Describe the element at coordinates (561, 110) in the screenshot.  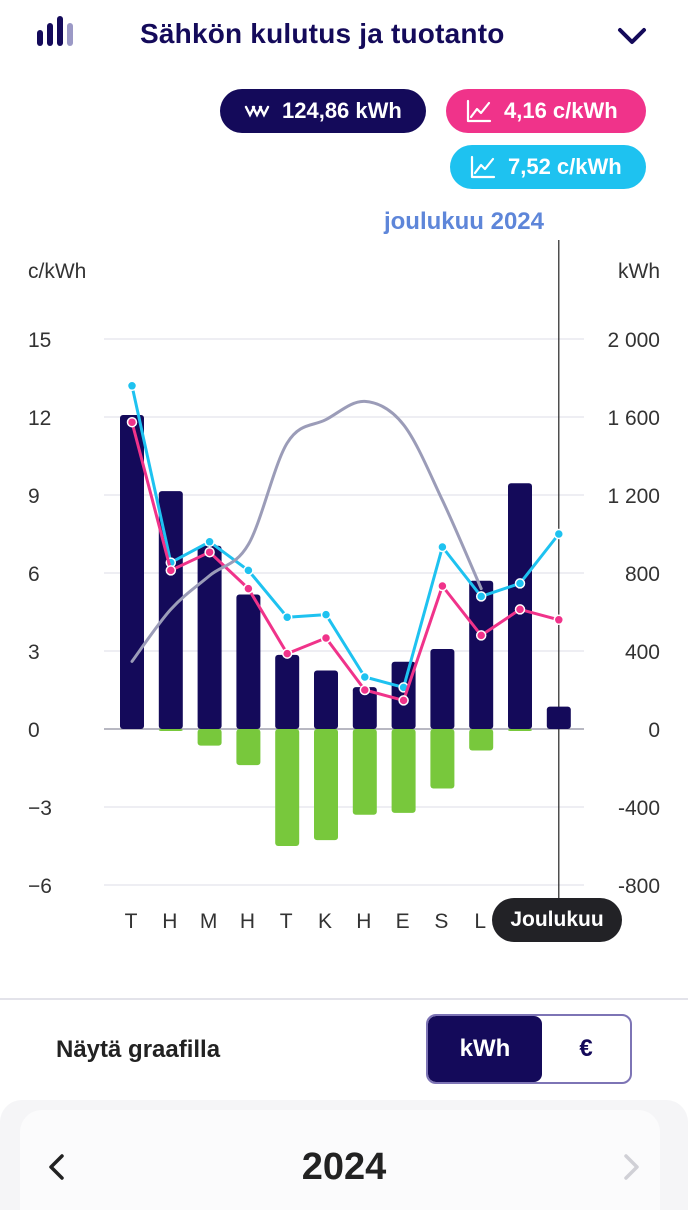
I see `price-value-pink: 4,16 c/kWh` at that location.